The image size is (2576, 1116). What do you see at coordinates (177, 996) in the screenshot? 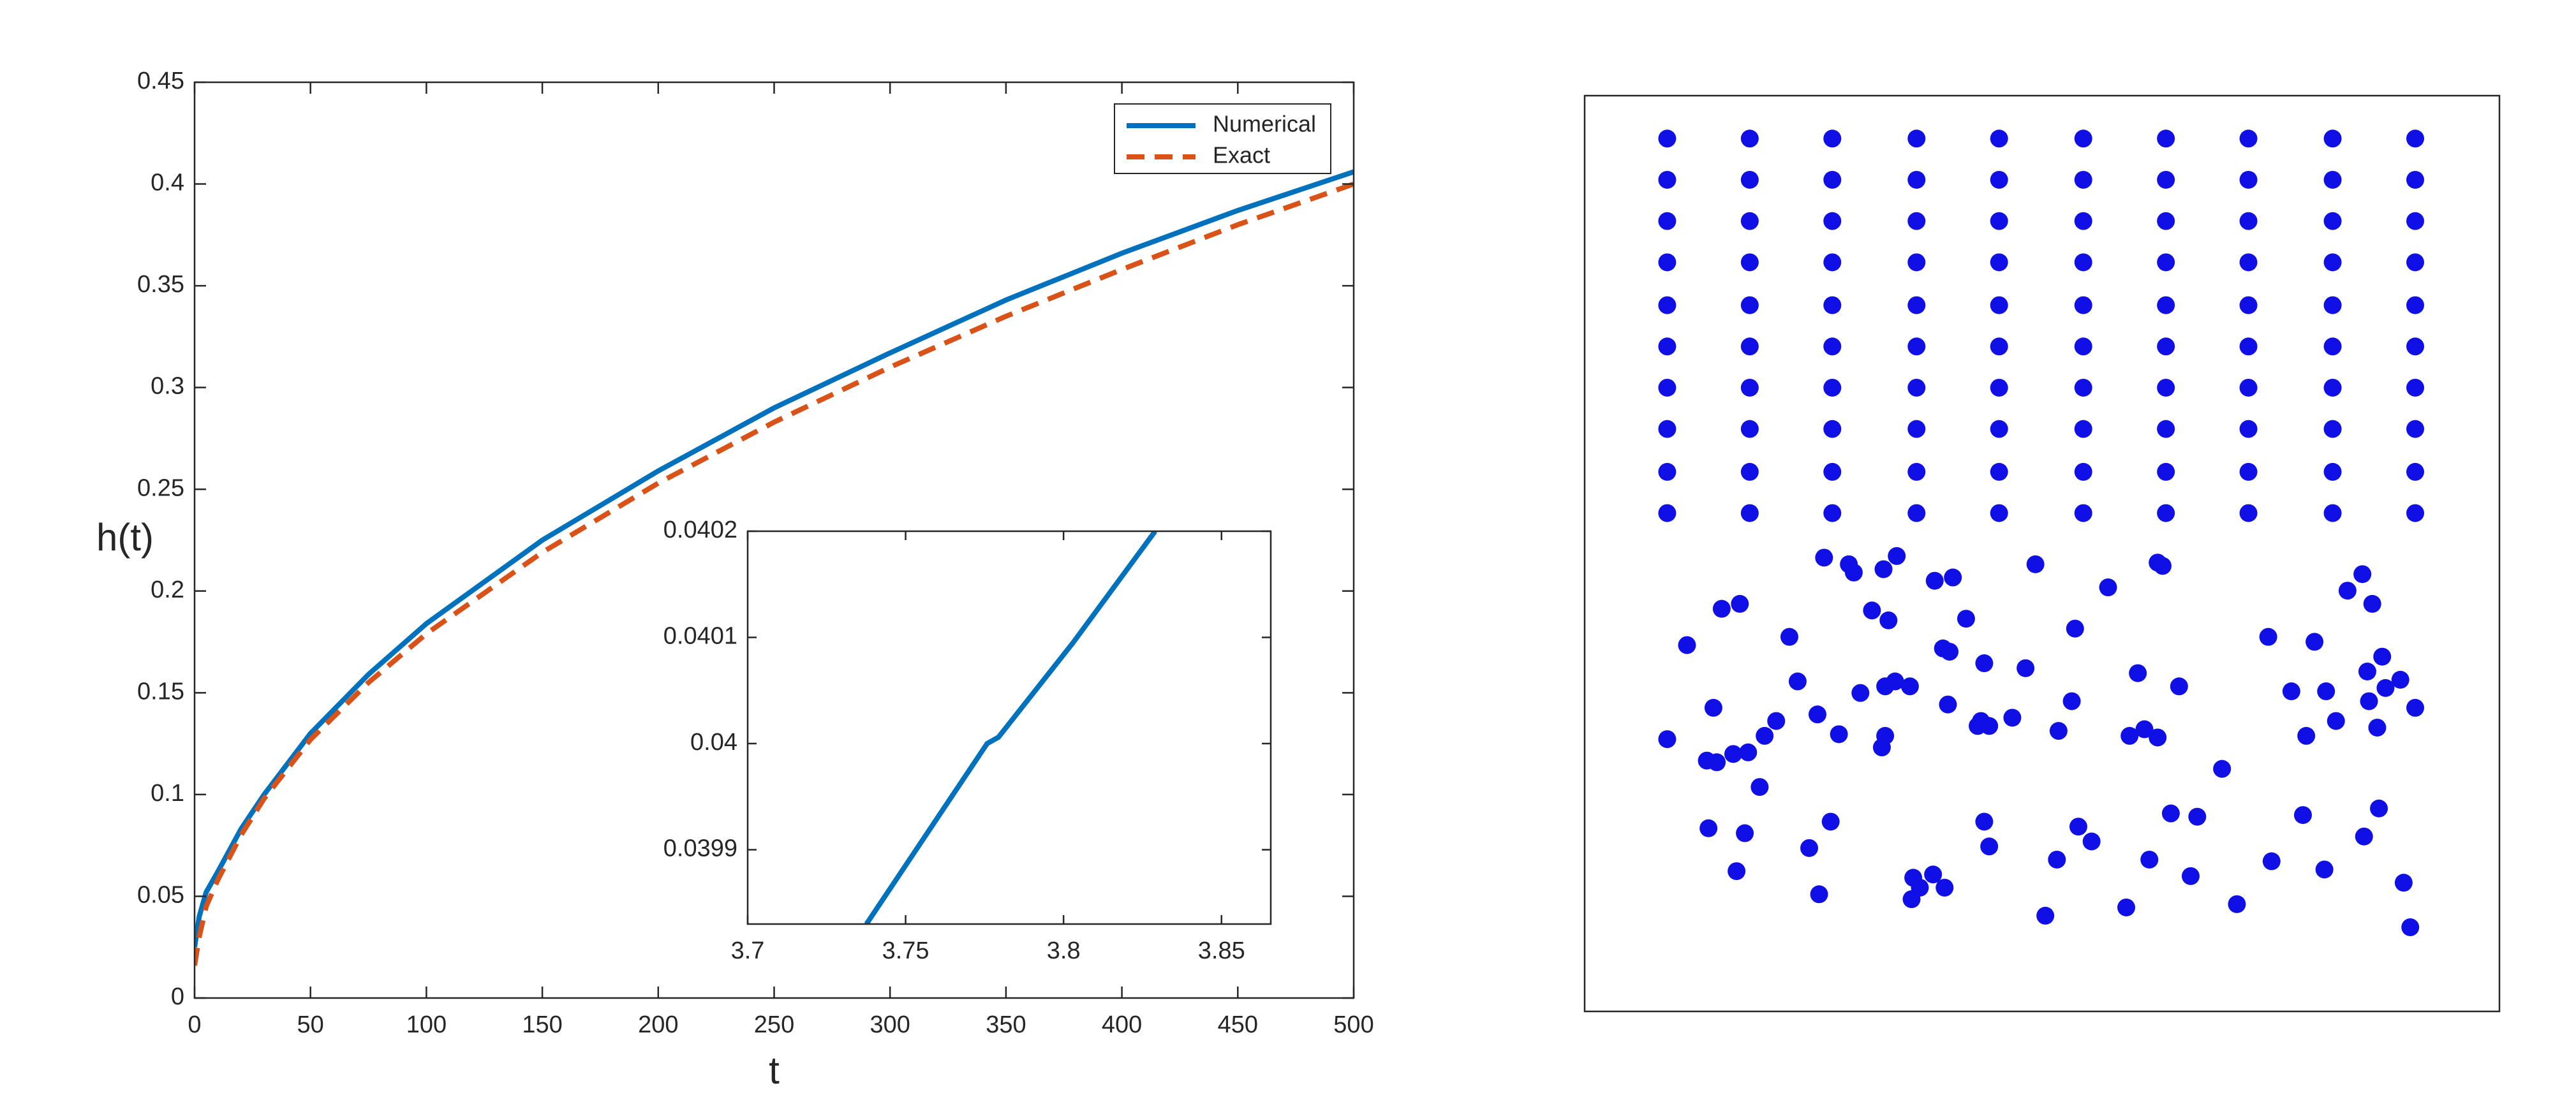
I see `y-tick-label: 0` at bounding box center [177, 996].